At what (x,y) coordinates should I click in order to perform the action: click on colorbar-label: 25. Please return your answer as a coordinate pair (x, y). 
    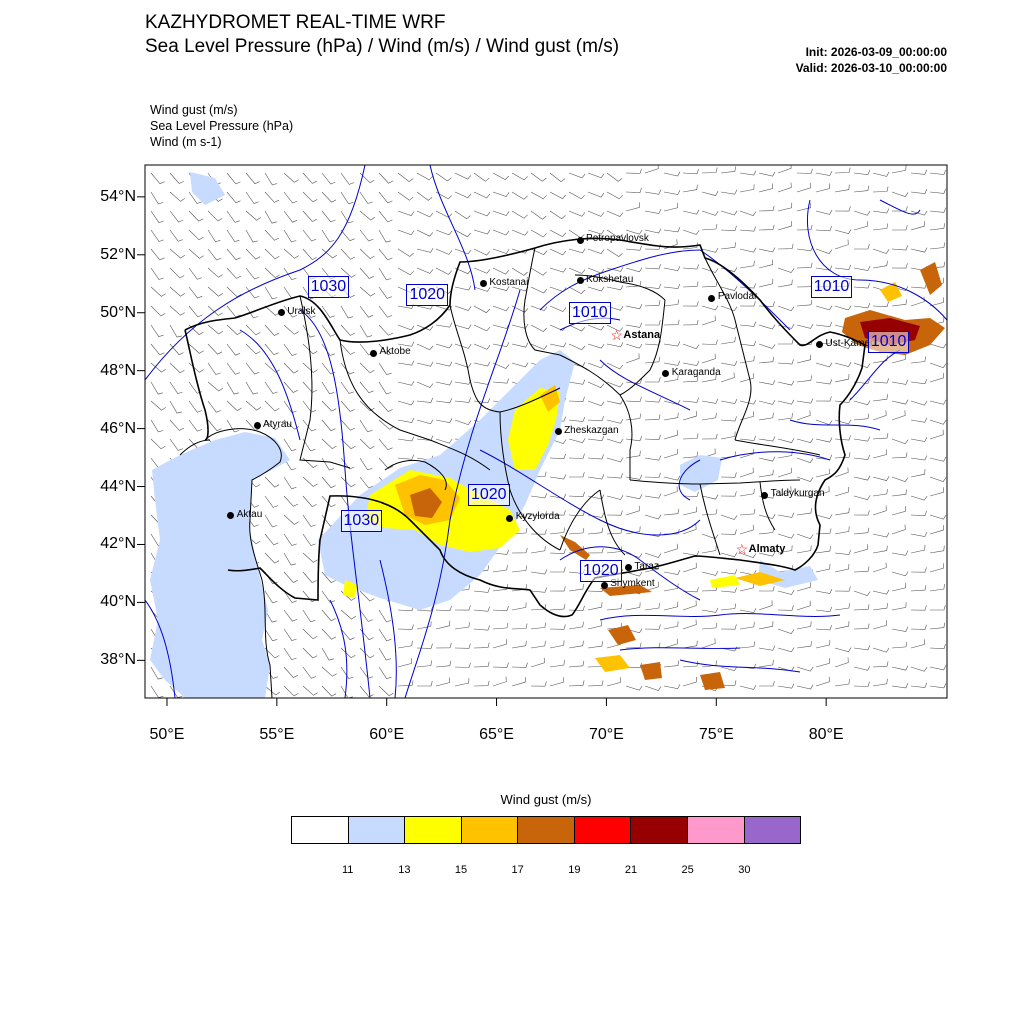
    Looking at the image, I should click on (687, 870).